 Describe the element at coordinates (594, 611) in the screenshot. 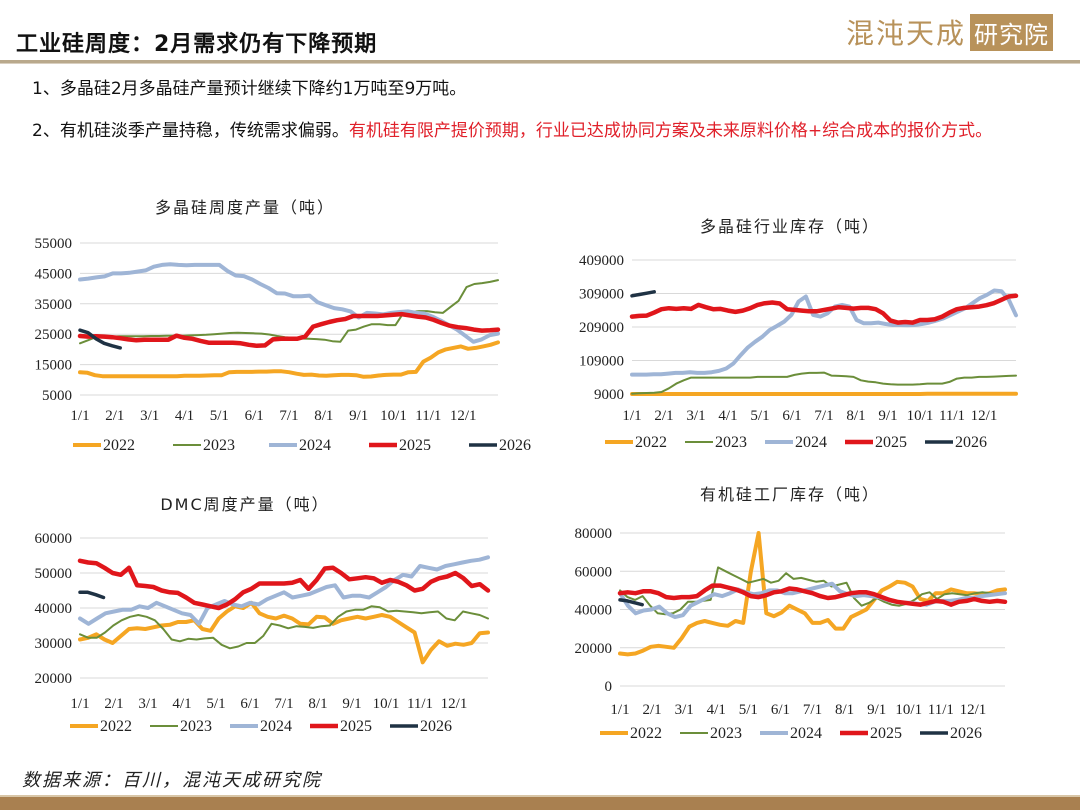

I see `y-tick-label: 40000` at that location.